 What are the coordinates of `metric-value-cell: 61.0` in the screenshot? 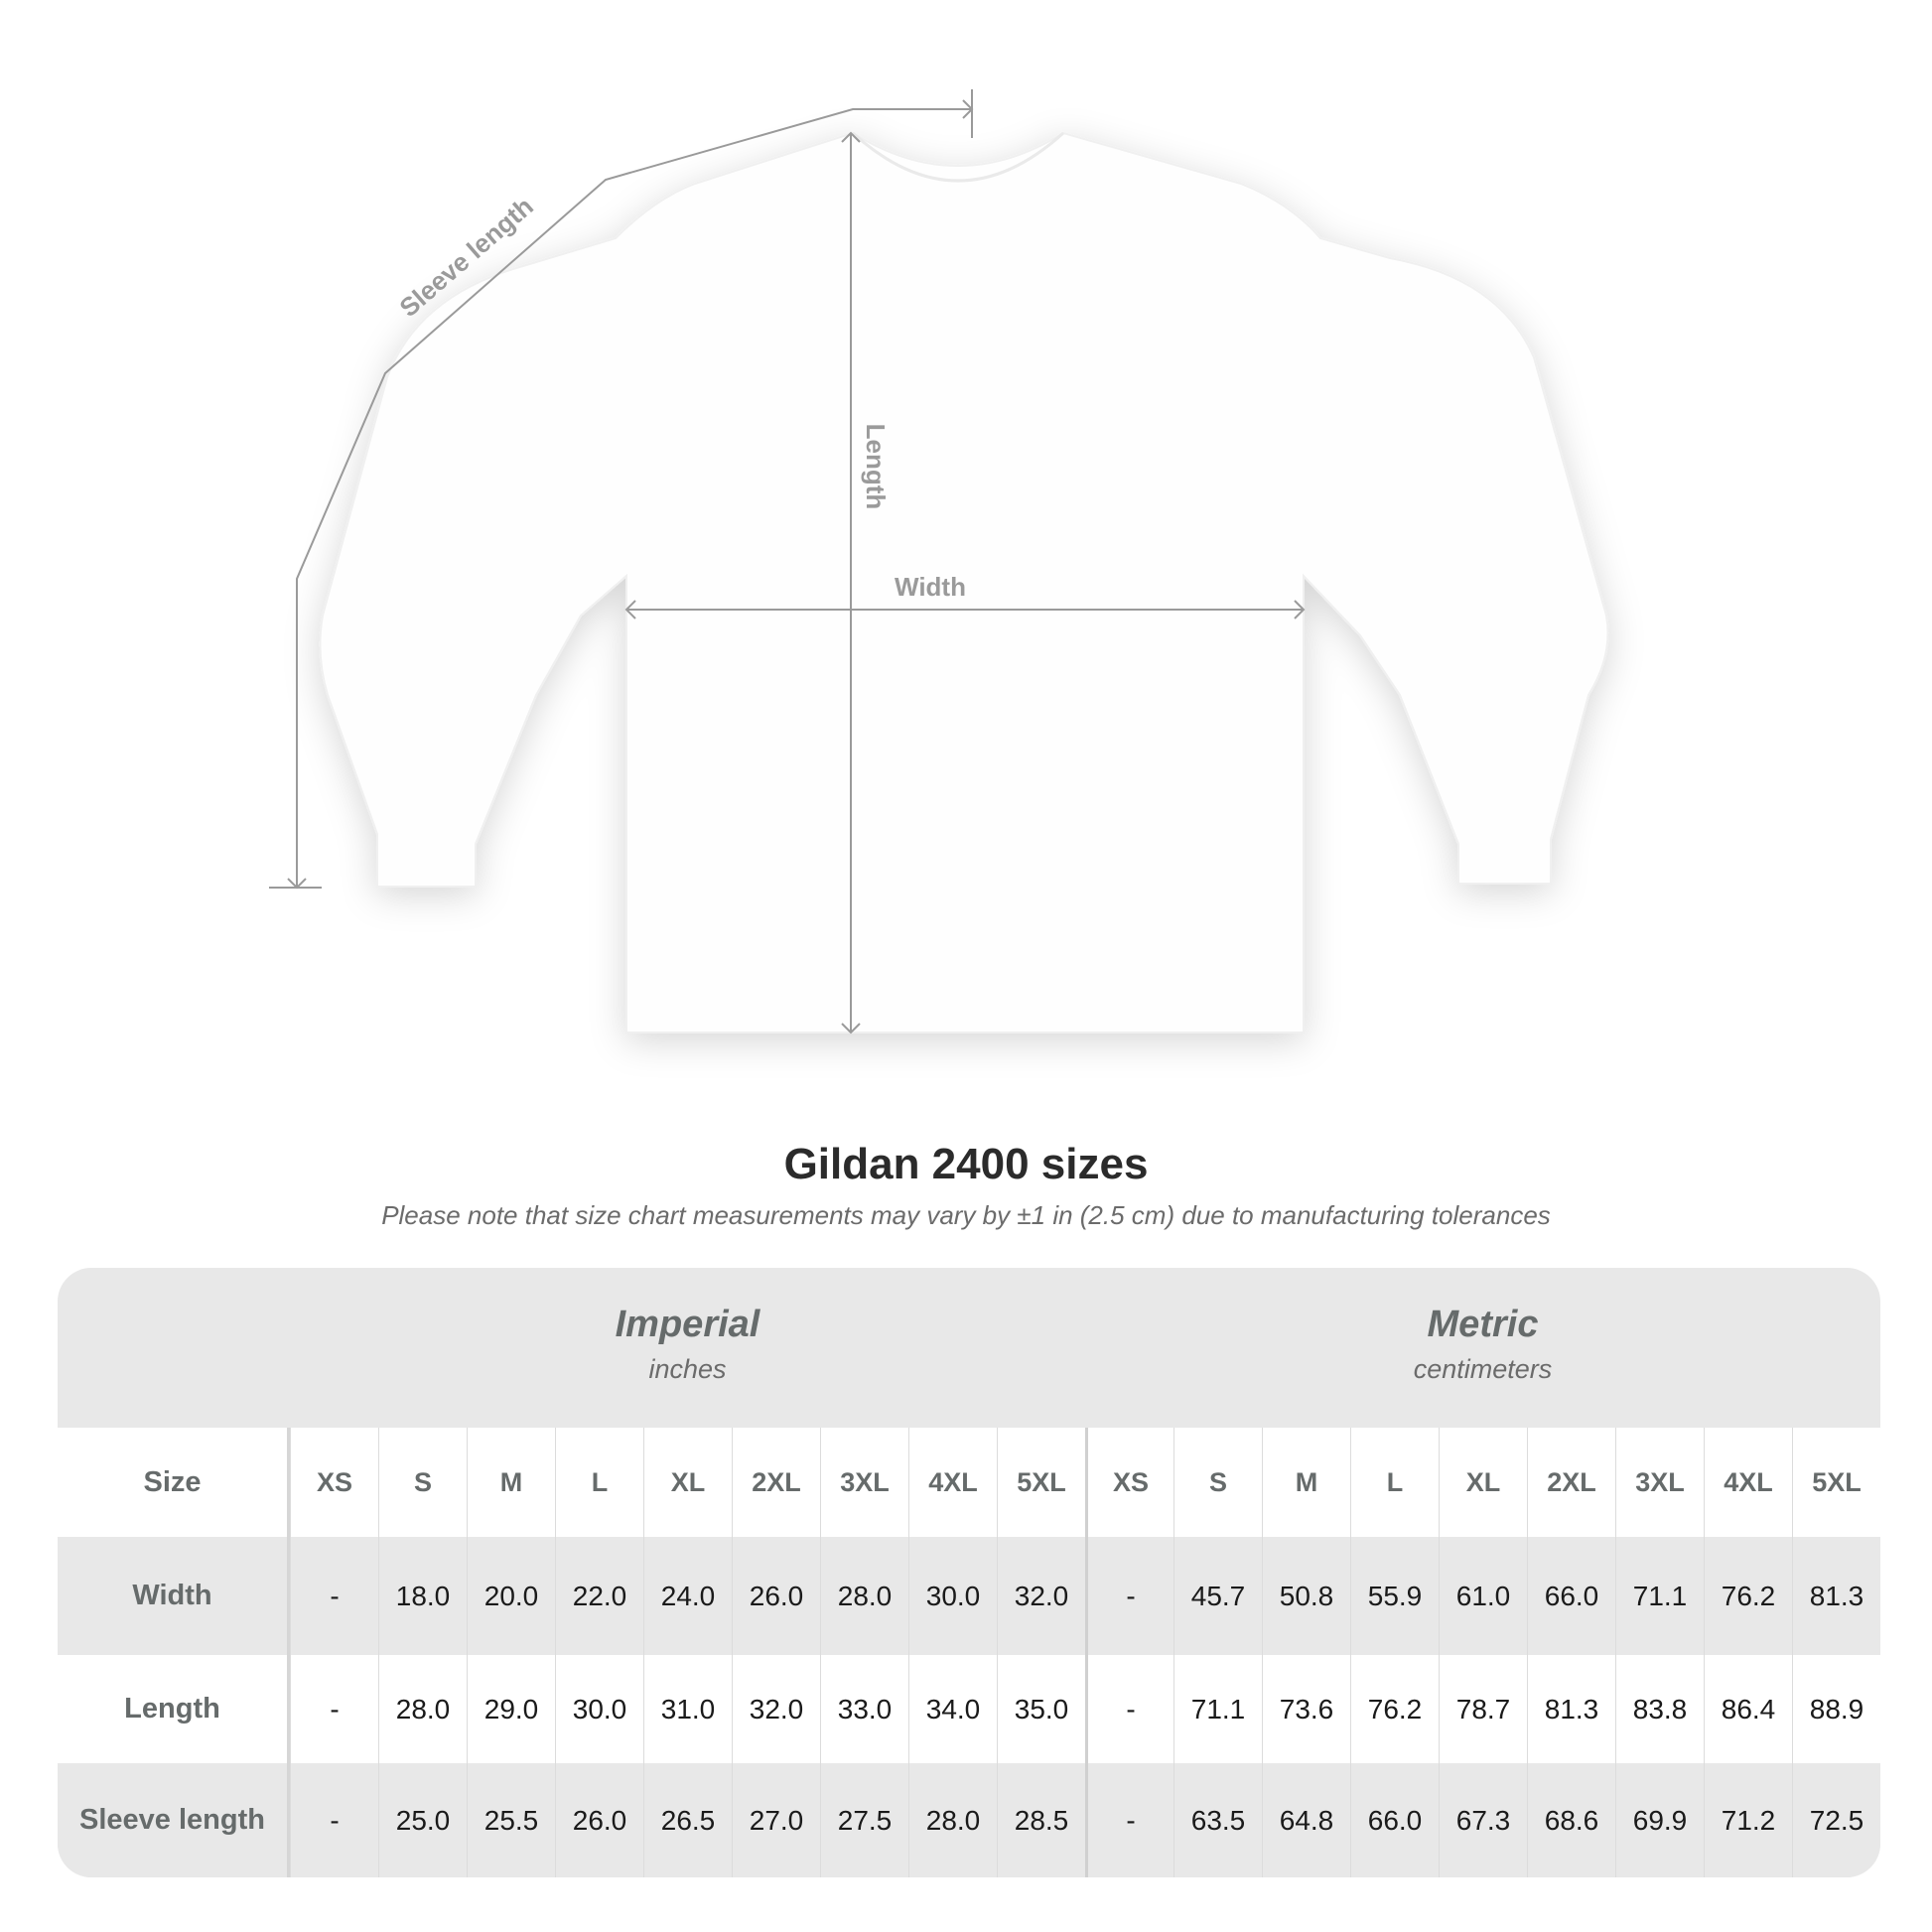 It's located at (1483, 1596).